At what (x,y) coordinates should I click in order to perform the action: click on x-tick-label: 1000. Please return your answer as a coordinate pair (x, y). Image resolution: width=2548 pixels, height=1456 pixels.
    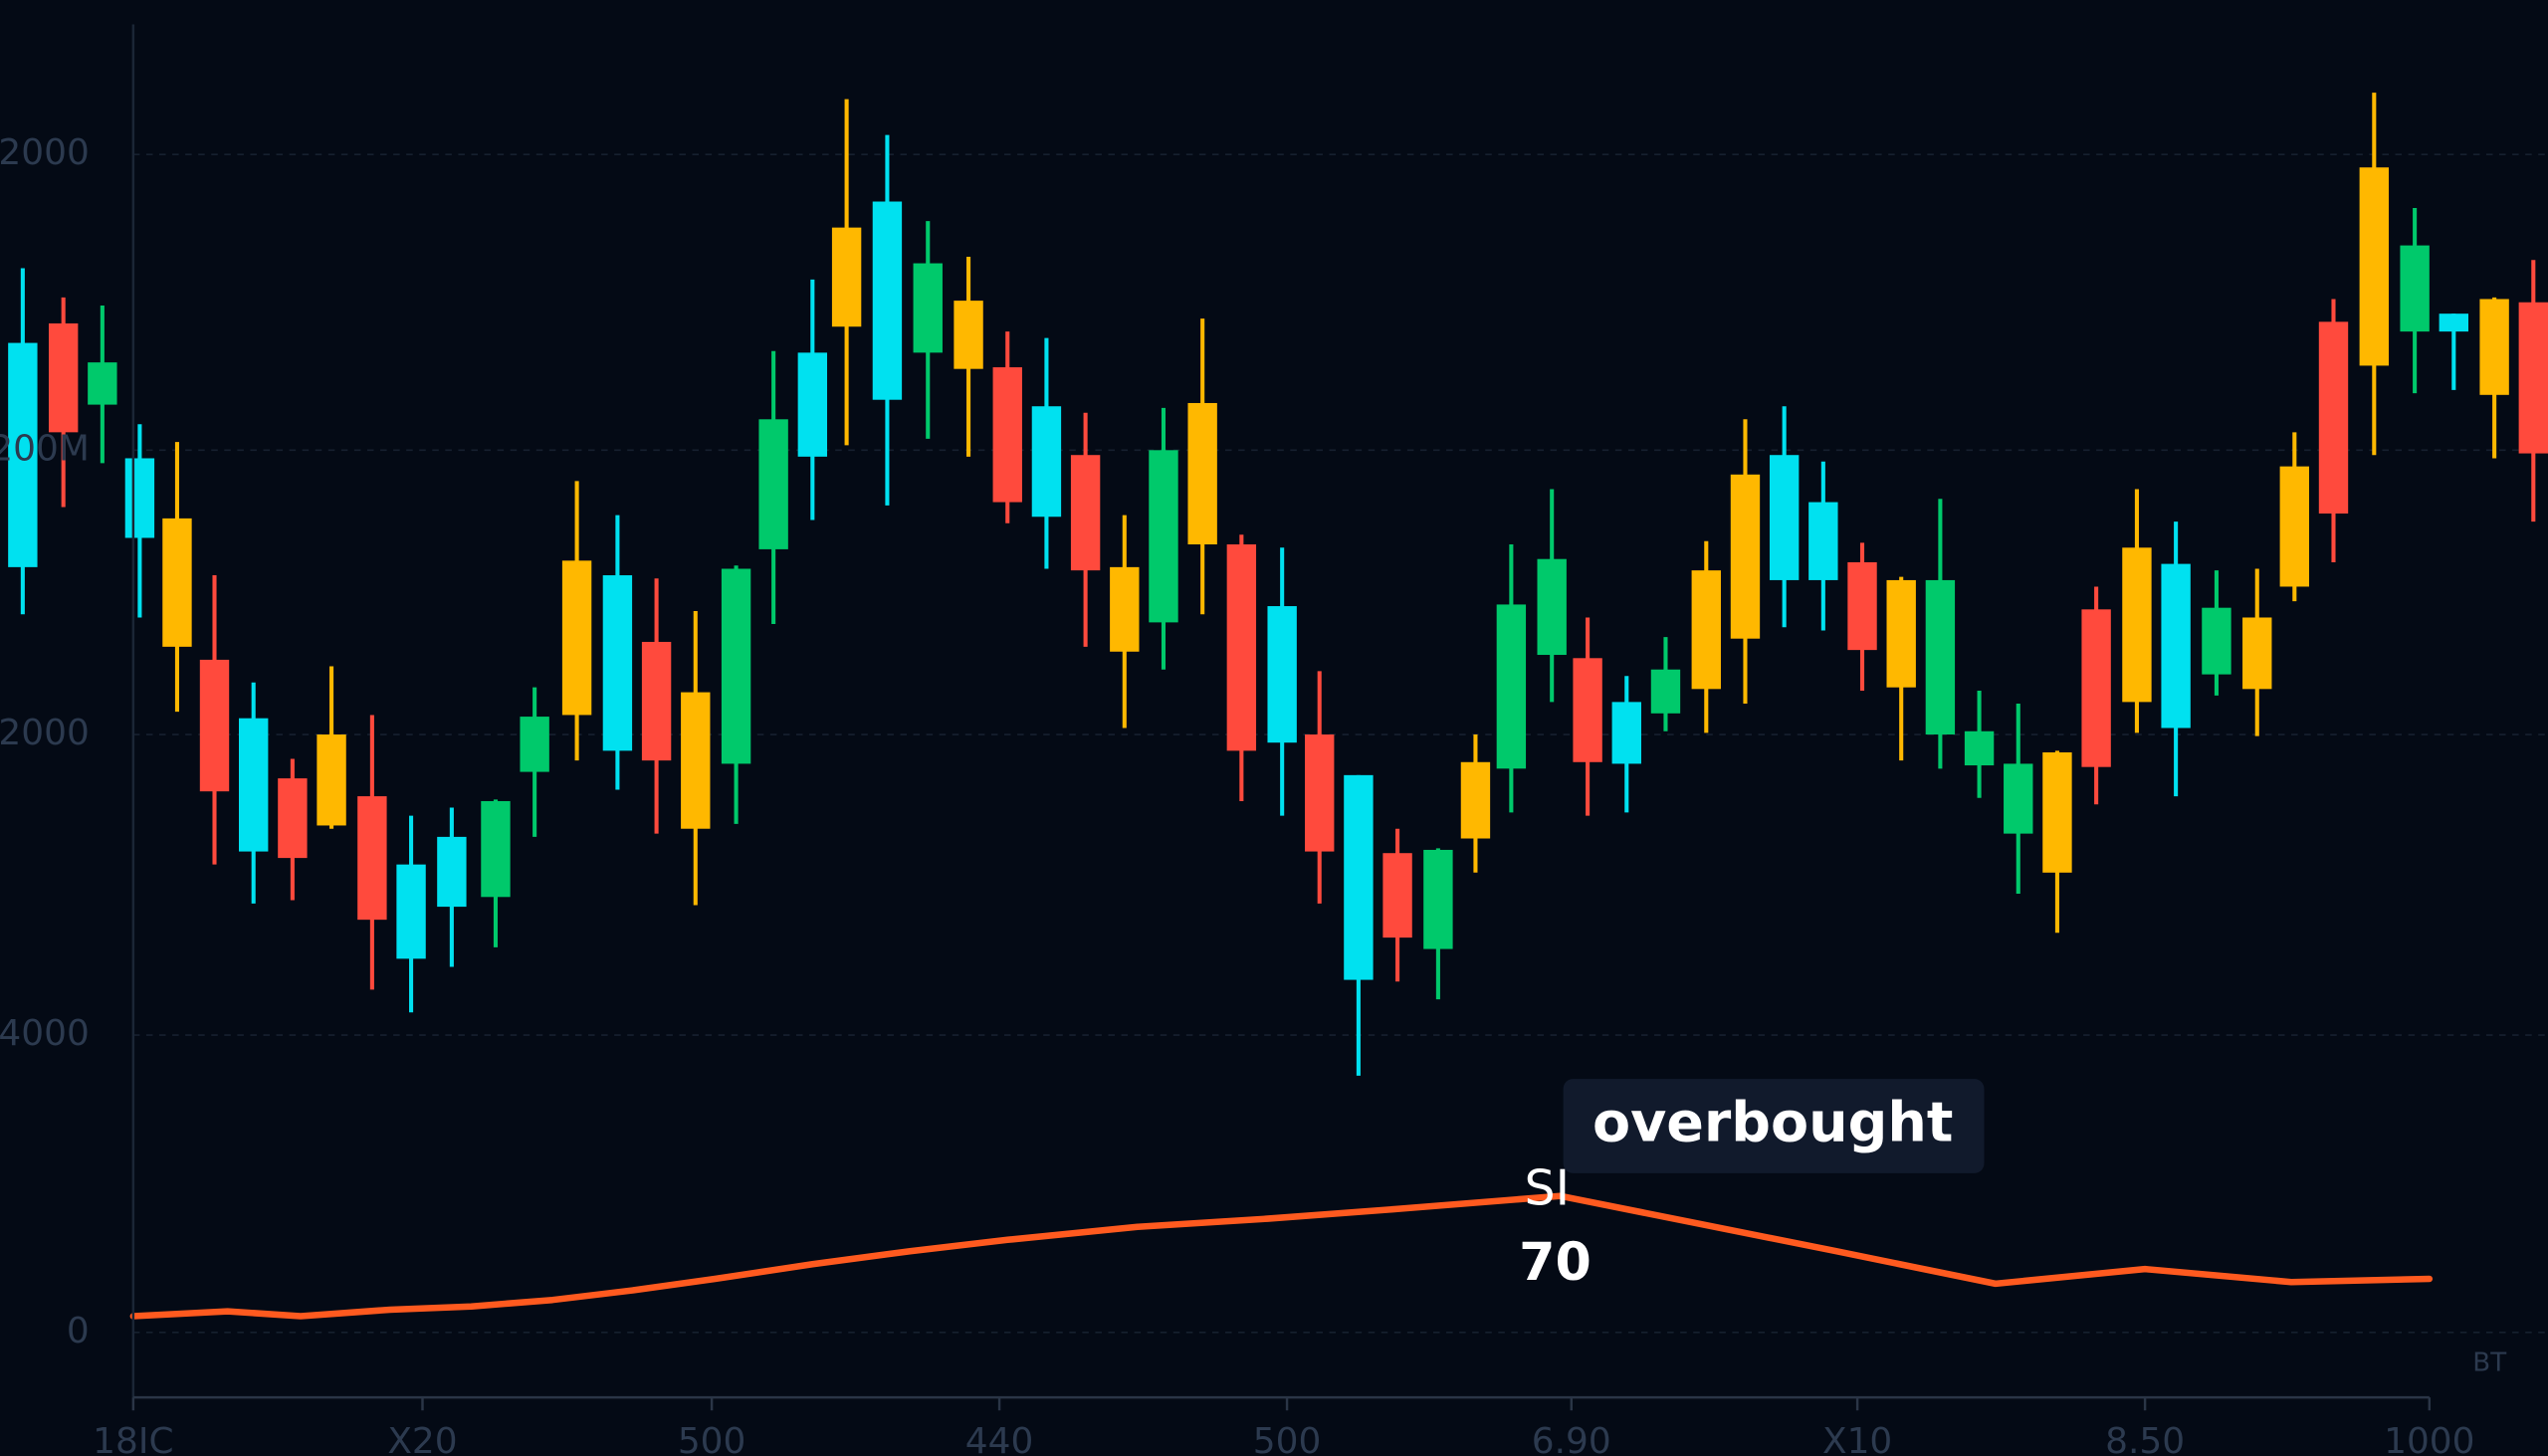
    Looking at the image, I should click on (2429, 1438).